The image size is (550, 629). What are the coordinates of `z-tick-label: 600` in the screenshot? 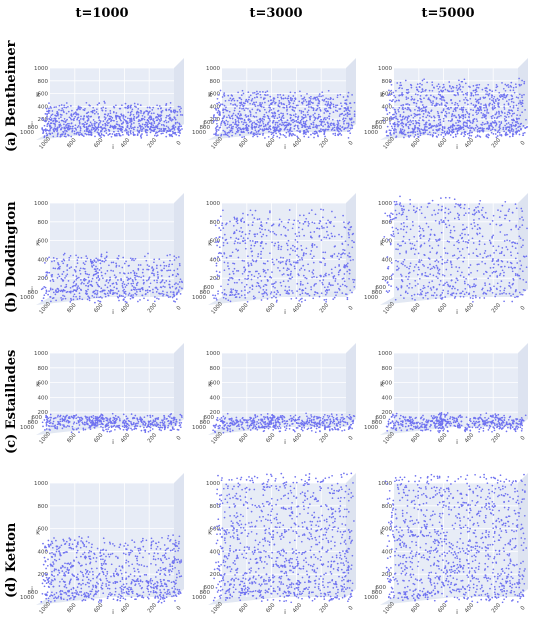 It's located at (43, 95).